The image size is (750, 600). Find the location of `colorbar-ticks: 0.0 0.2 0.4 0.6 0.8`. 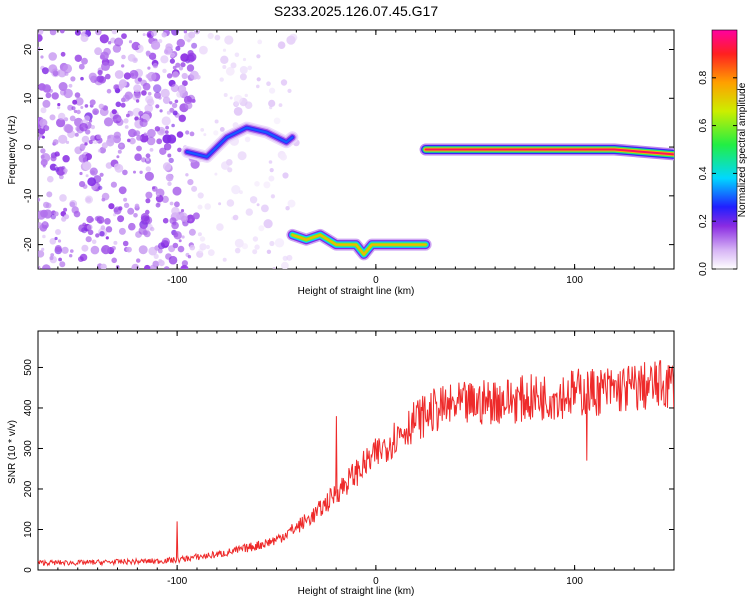

colorbar-ticks: 0.0 0.2 0.4 0.6 0.8 is located at coordinates (717, 173).